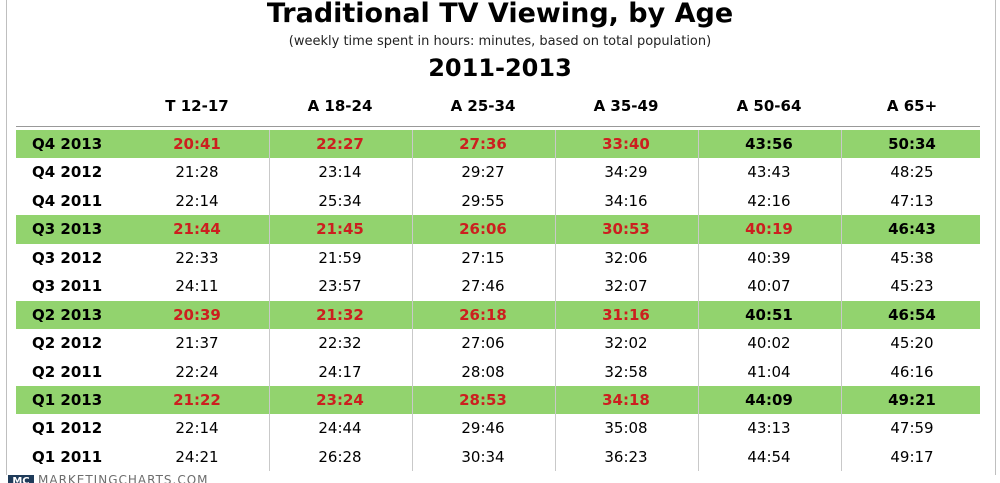  I want to click on table-row: Q2 2011 22:24 24:17 28:08 32:58 41:04 46:16, so click(498, 372).